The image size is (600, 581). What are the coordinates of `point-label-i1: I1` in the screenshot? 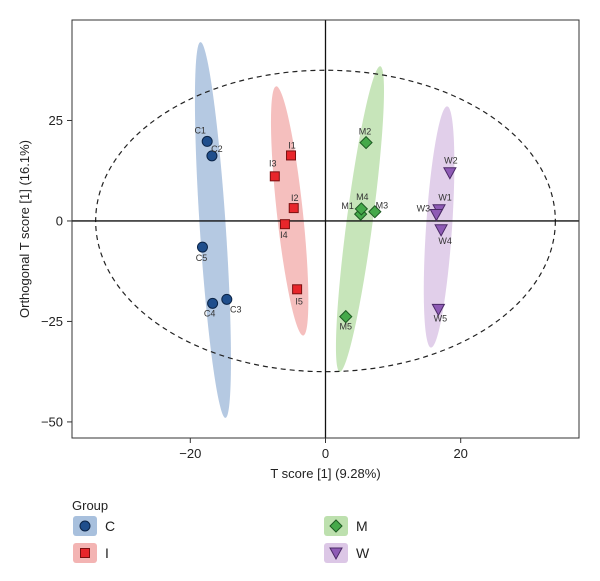 It's located at (292, 145).